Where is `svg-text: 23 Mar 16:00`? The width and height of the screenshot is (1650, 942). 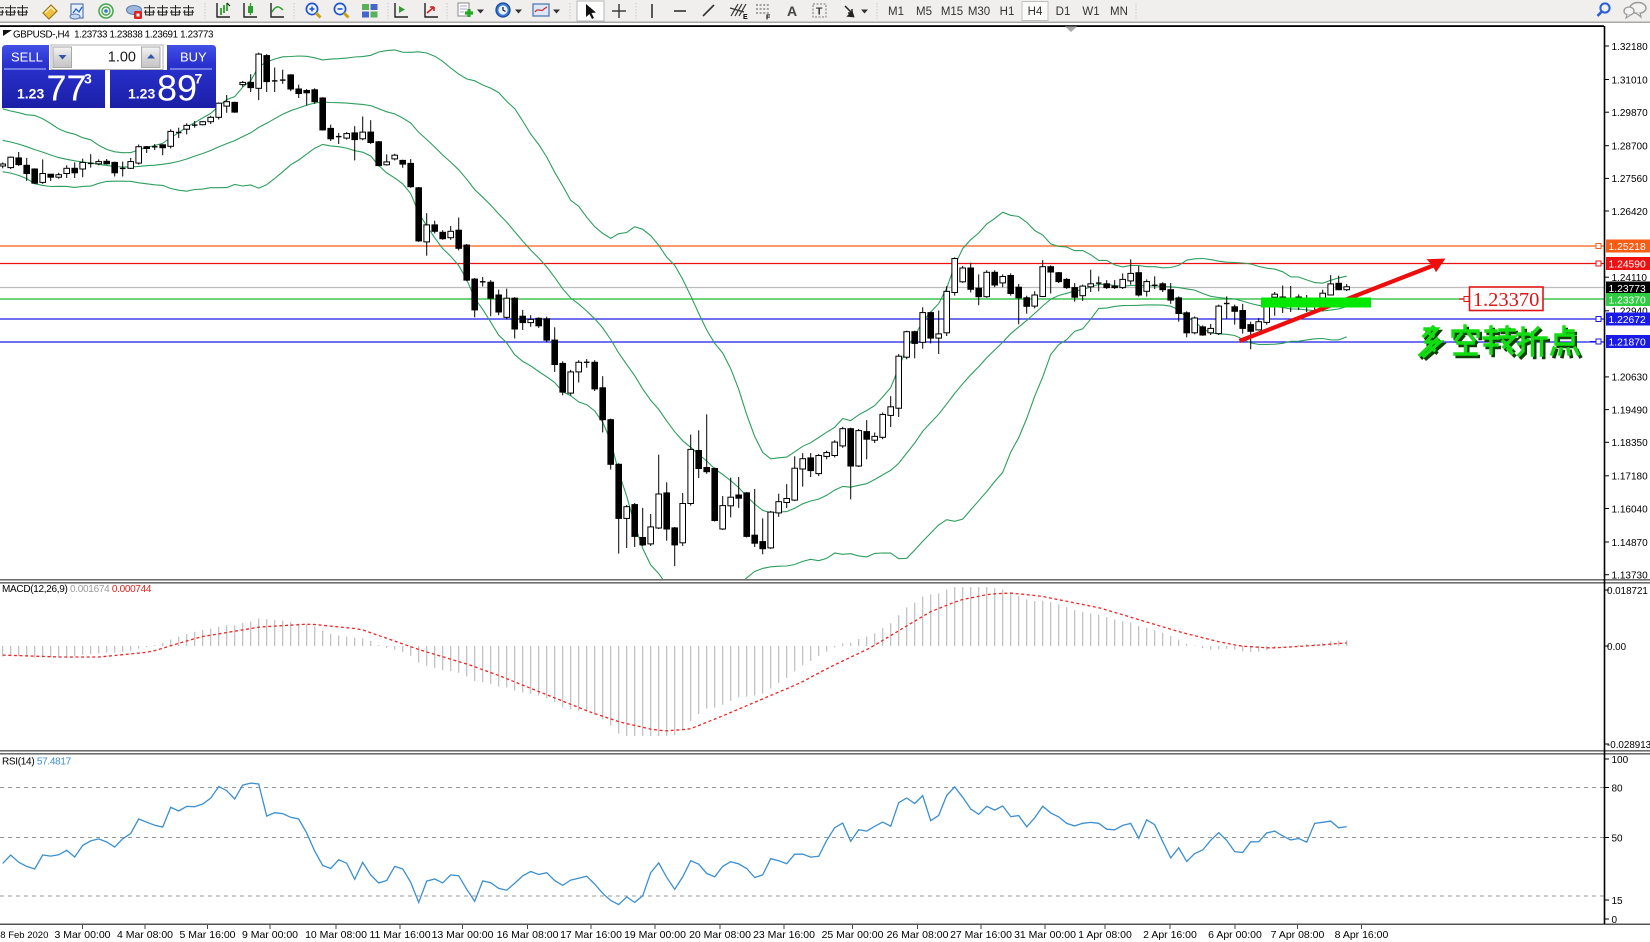
svg-text: 23 Mar 16:00 is located at coordinates (784, 935).